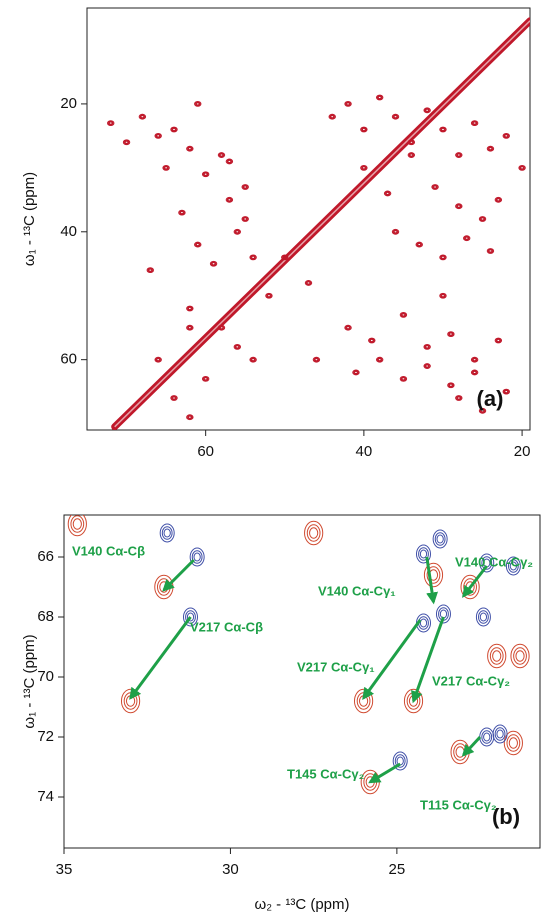 This screenshot has height=924, width=545. What do you see at coordinates (357, 590) in the screenshot?
I see `annotation-label: V140 Cα-Cγ₁` at bounding box center [357, 590].